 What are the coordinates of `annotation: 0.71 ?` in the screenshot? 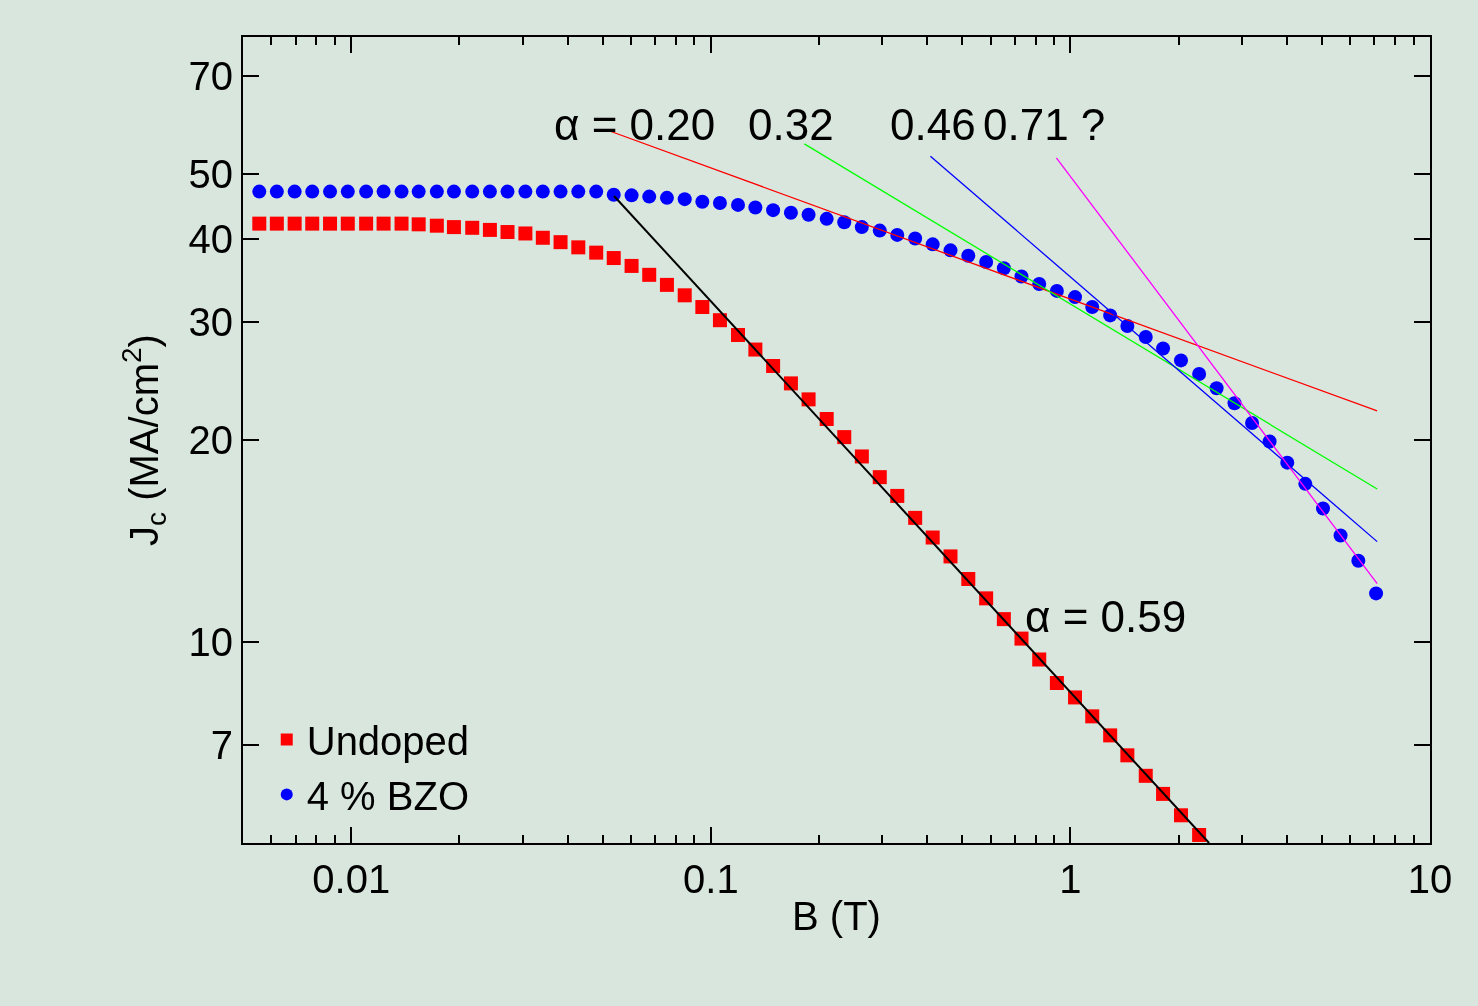 It's located at (1044, 124).